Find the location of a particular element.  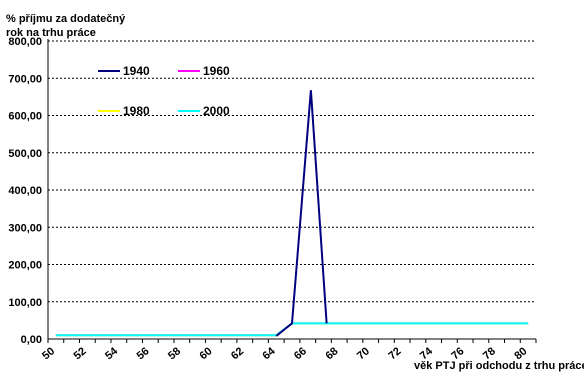

legend-label: 2000 is located at coordinates (216, 111).